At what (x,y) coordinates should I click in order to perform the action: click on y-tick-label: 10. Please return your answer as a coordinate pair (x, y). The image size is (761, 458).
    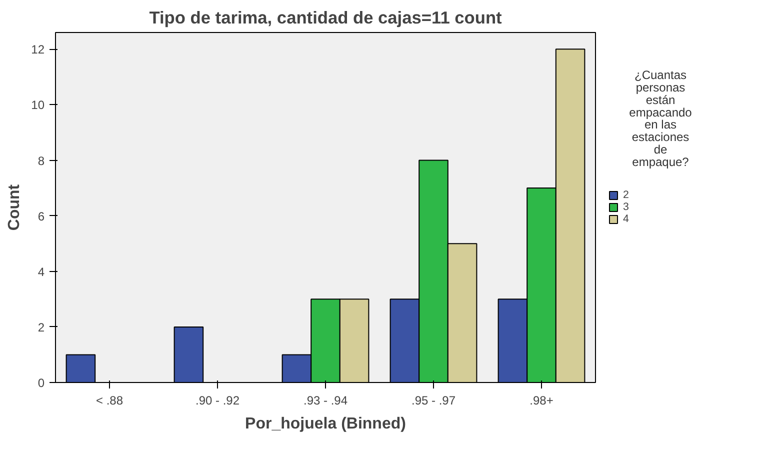
    Looking at the image, I should click on (38, 105).